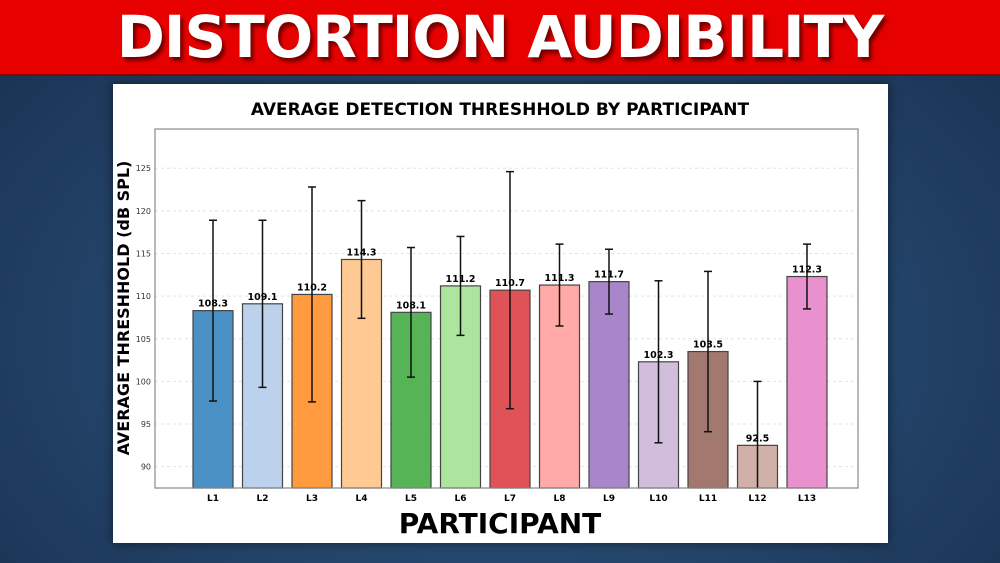  What do you see at coordinates (560, 499) in the screenshot?
I see `x-tick-label: L8` at bounding box center [560, 499].